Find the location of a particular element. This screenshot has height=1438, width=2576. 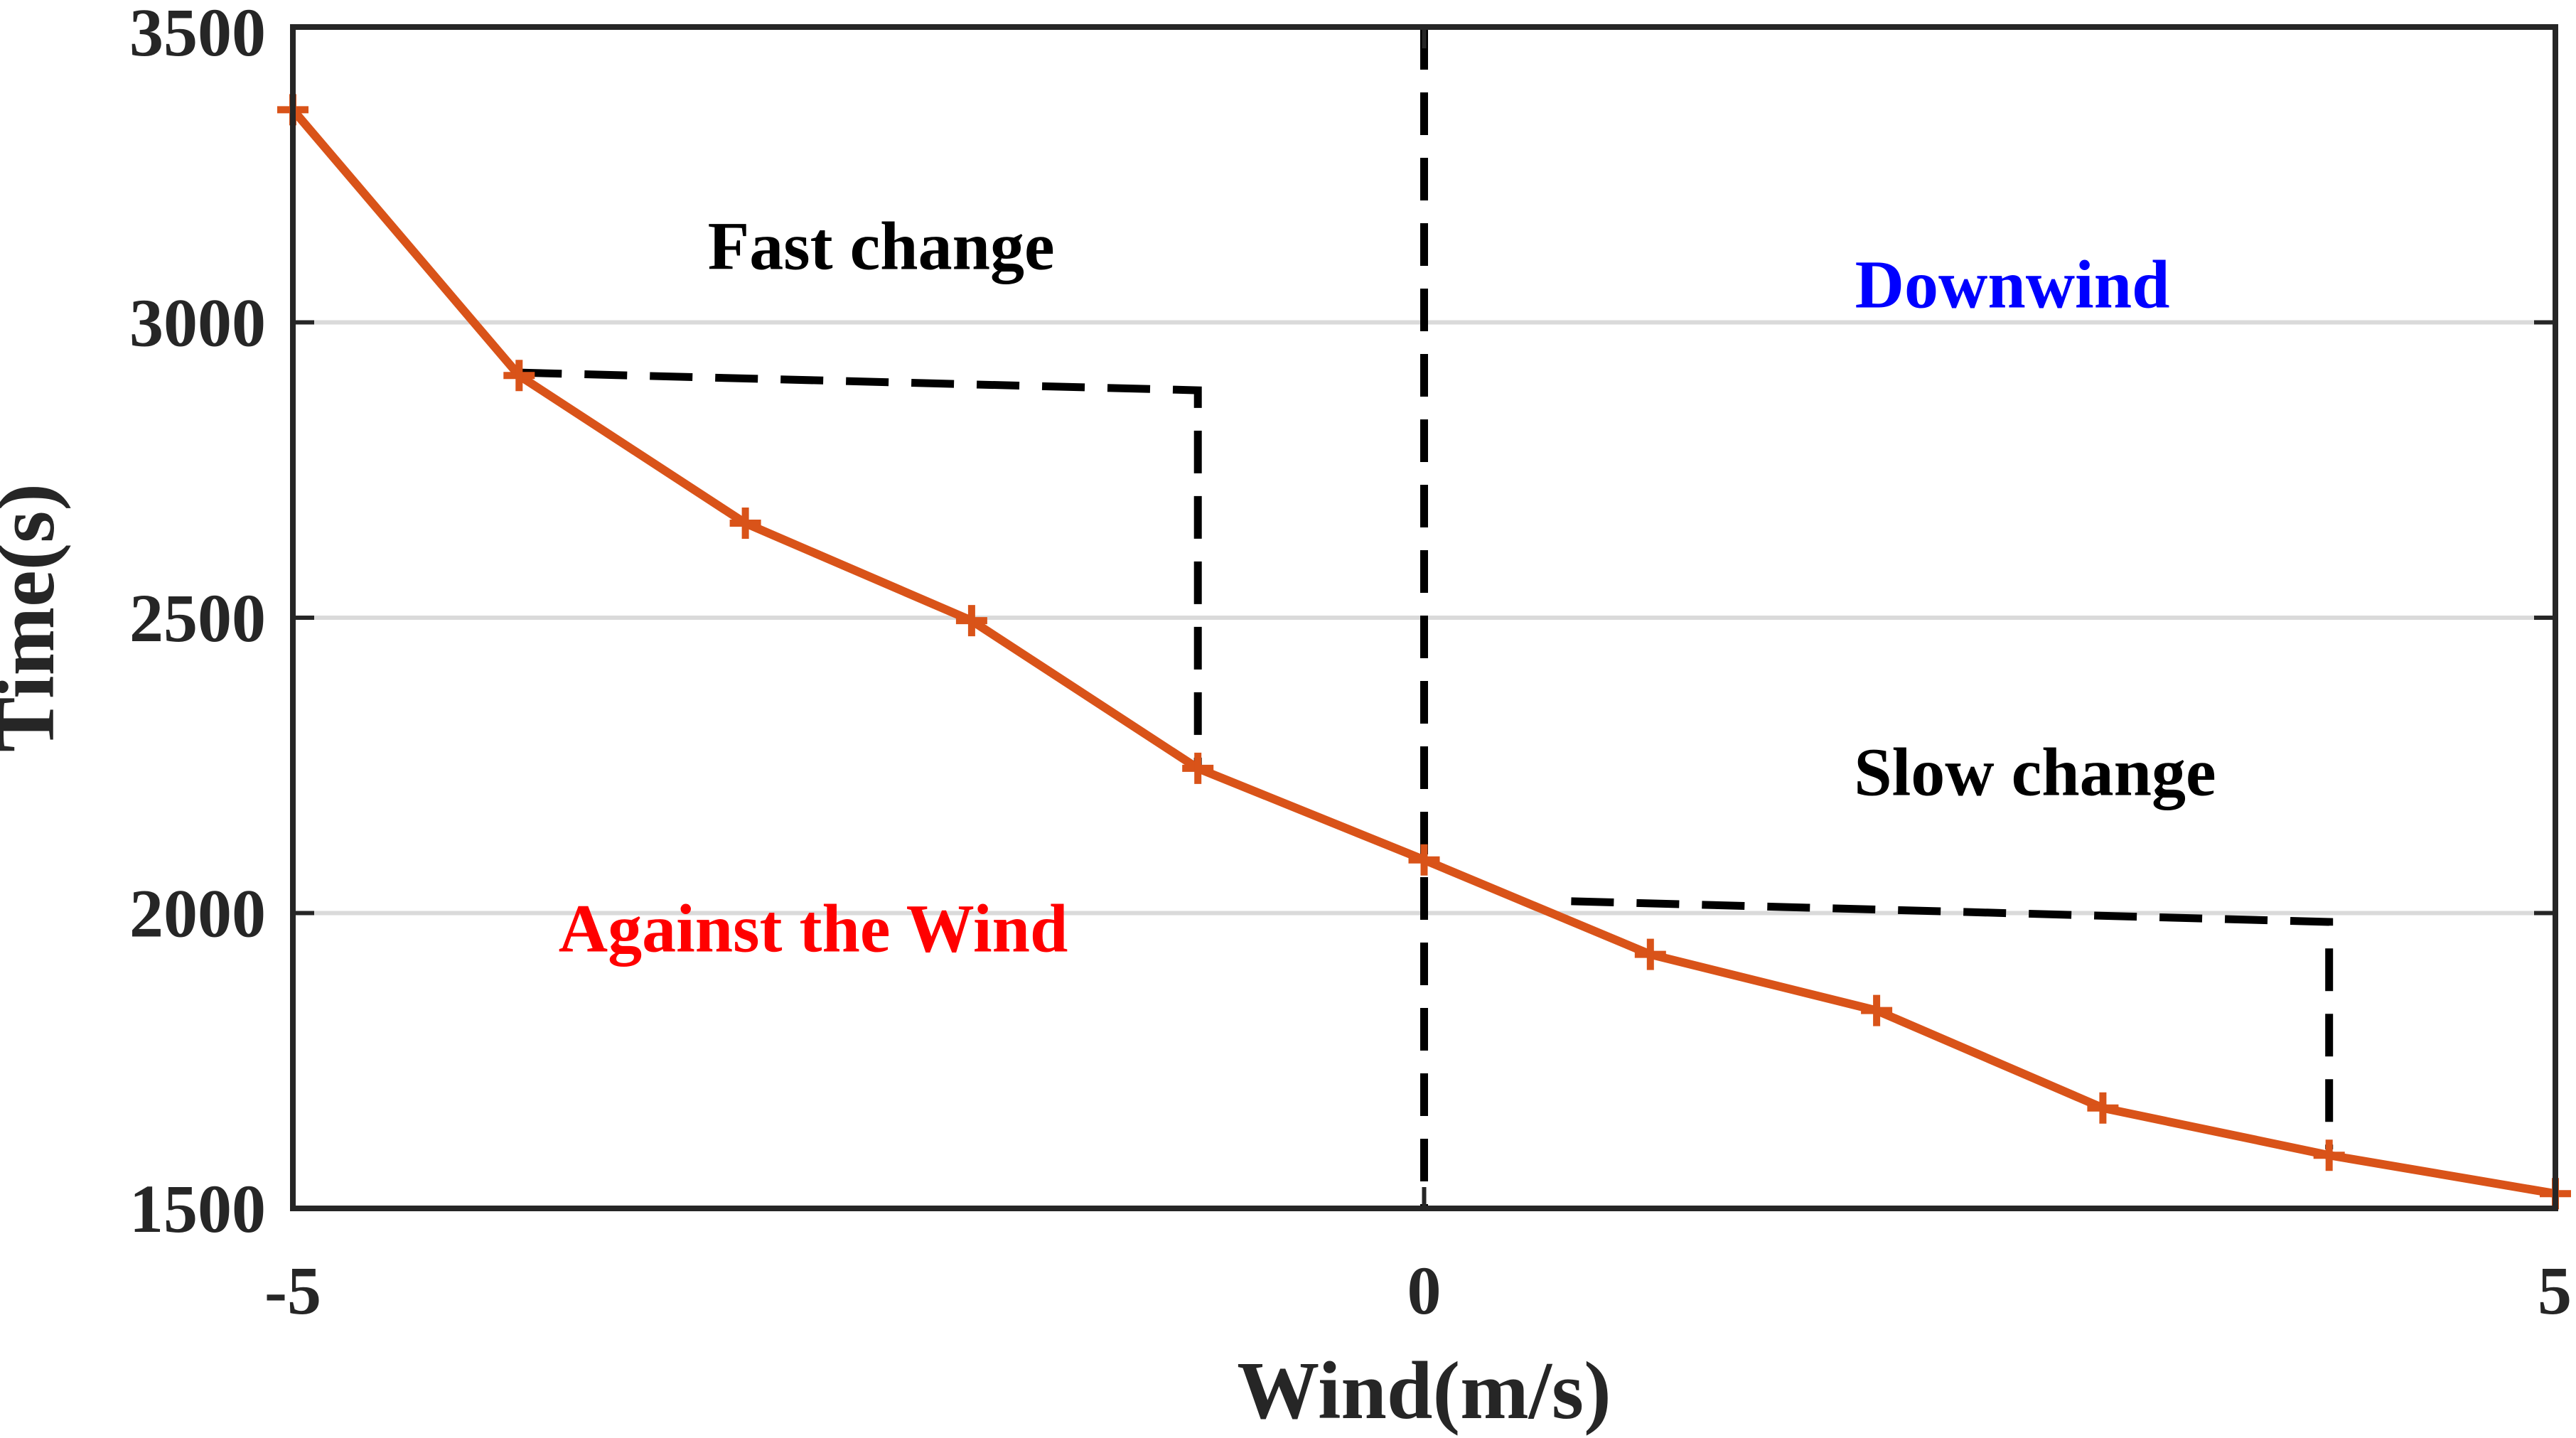

y-axis-label: Time(s) is located at coordinates (36, 617).